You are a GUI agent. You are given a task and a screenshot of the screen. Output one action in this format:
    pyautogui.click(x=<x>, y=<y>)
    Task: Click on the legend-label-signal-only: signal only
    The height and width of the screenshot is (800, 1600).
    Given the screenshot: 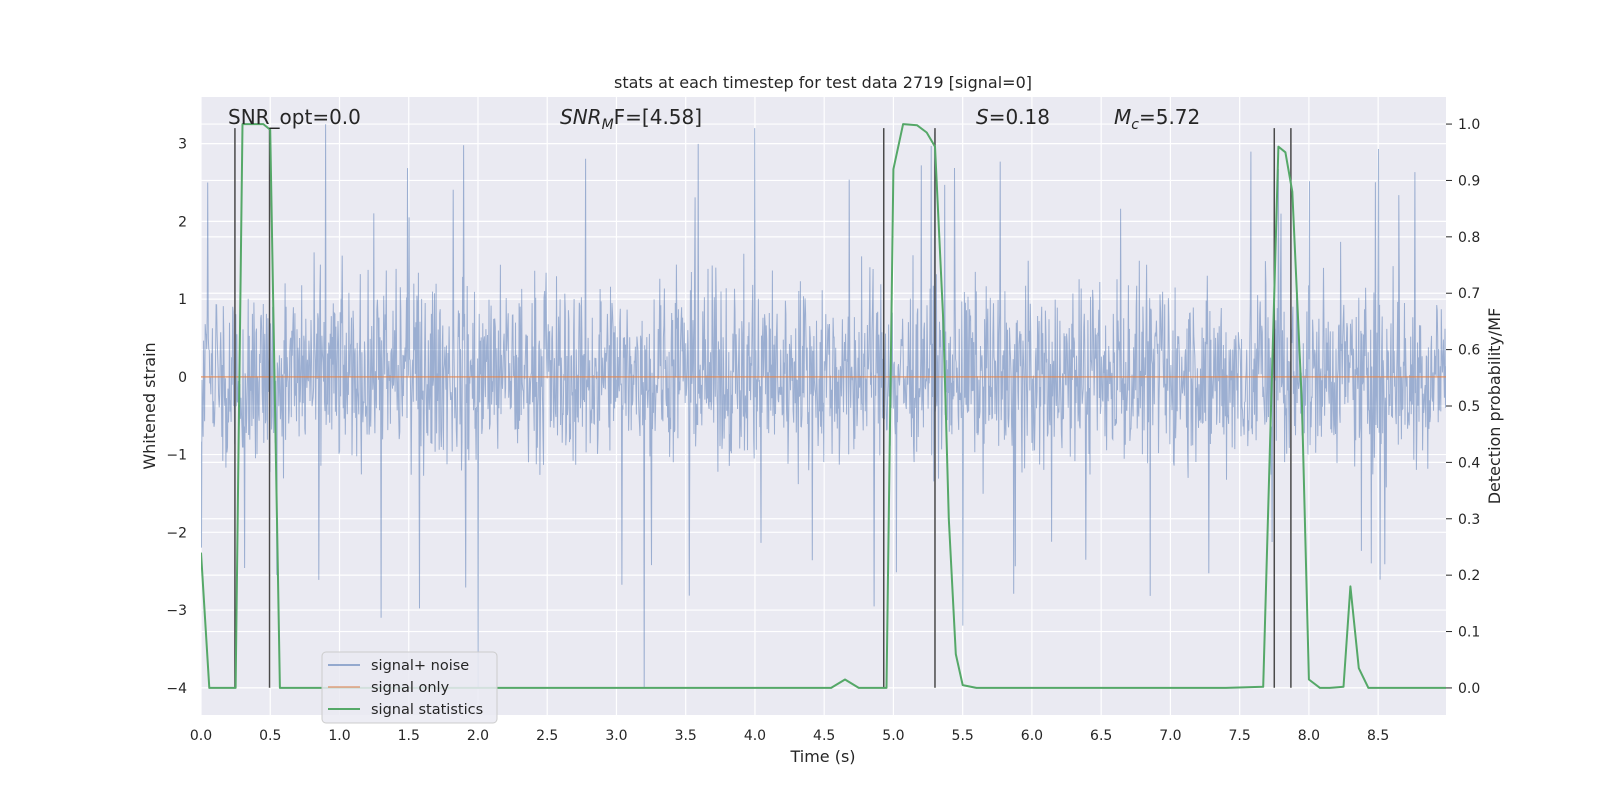 What is the action you would take?
    pyautogui.click(x=410, y=688)
    